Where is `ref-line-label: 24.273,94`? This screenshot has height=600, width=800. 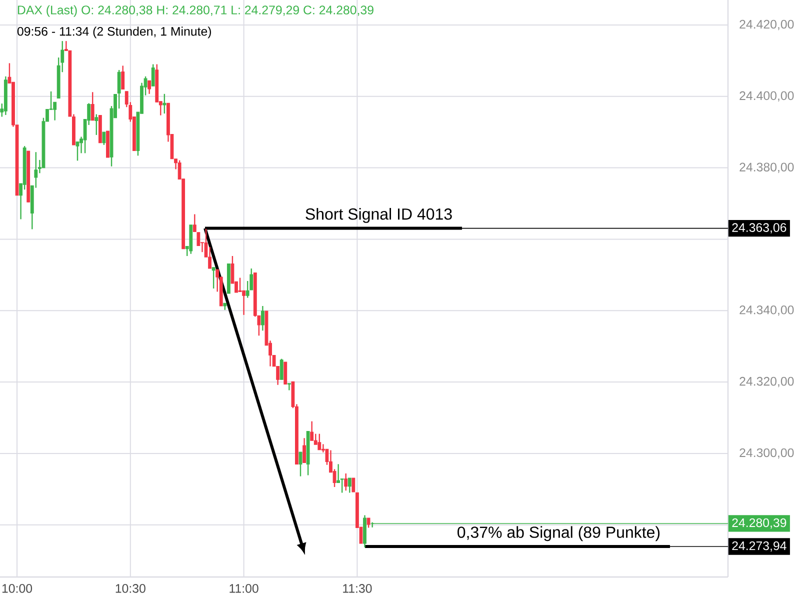
ref-line-label: 24.273,94 is located at coordinates (759, 546).